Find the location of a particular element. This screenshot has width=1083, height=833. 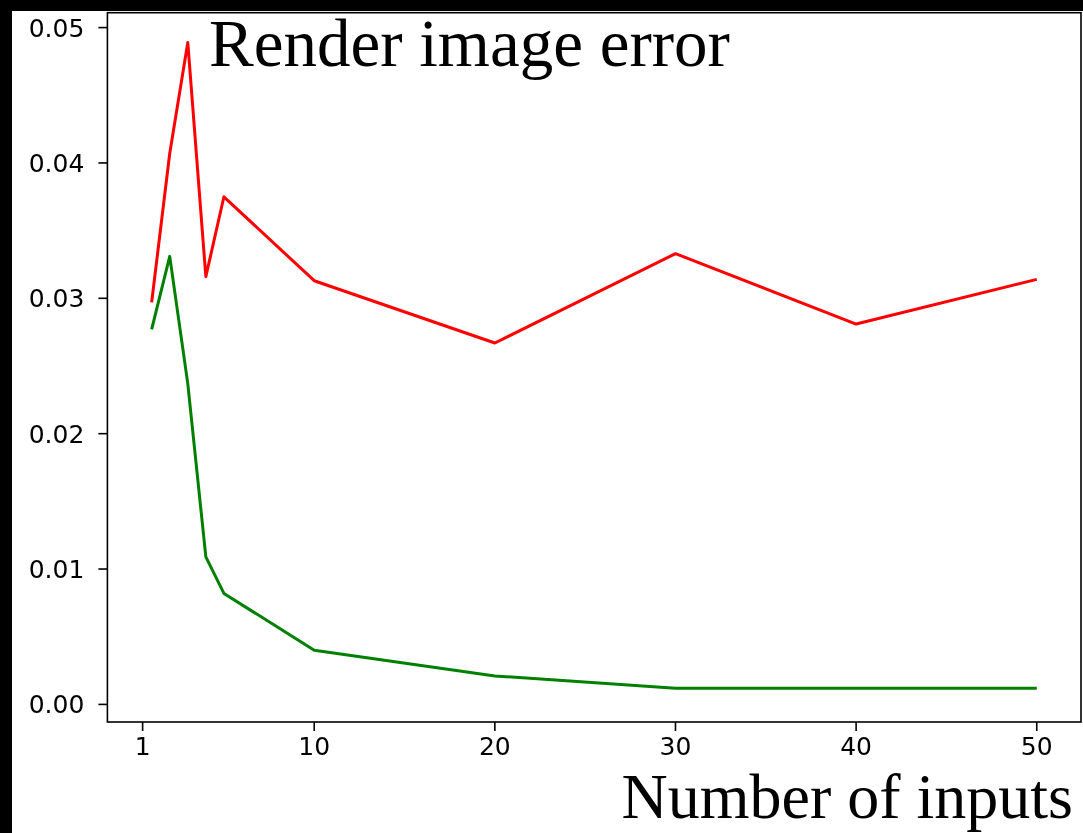

x-tick-label: 50 is located at coordinates (1036, 746).